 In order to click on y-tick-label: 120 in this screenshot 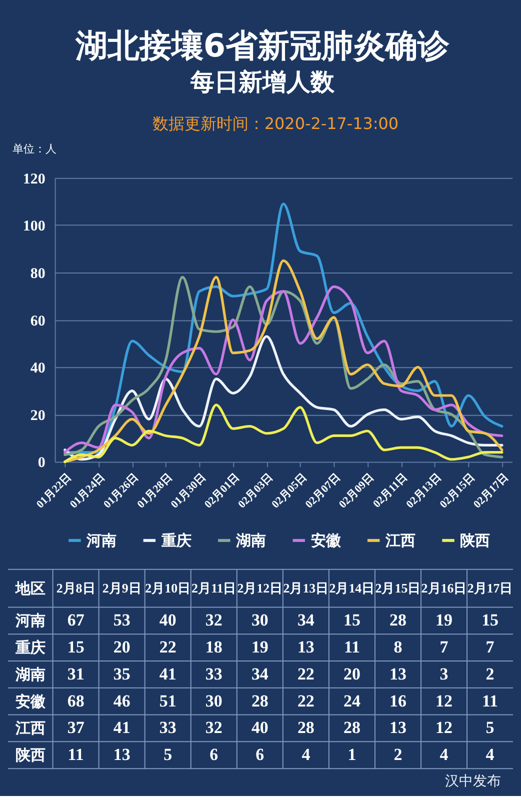, I will do `click(34, 179)`.